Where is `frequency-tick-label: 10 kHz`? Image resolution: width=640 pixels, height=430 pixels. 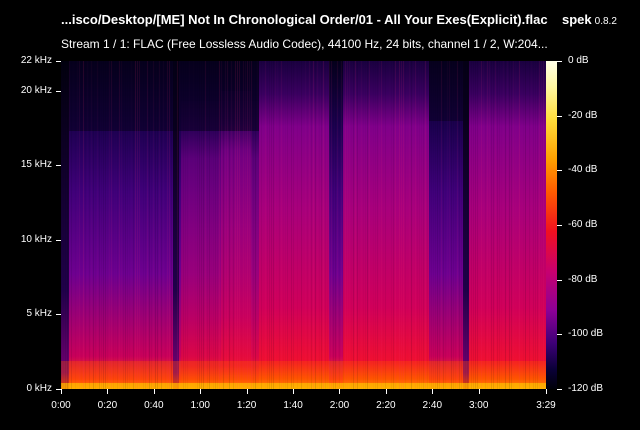 frequency-tick-label: 10 kHz is located at coordinates (36, 239).